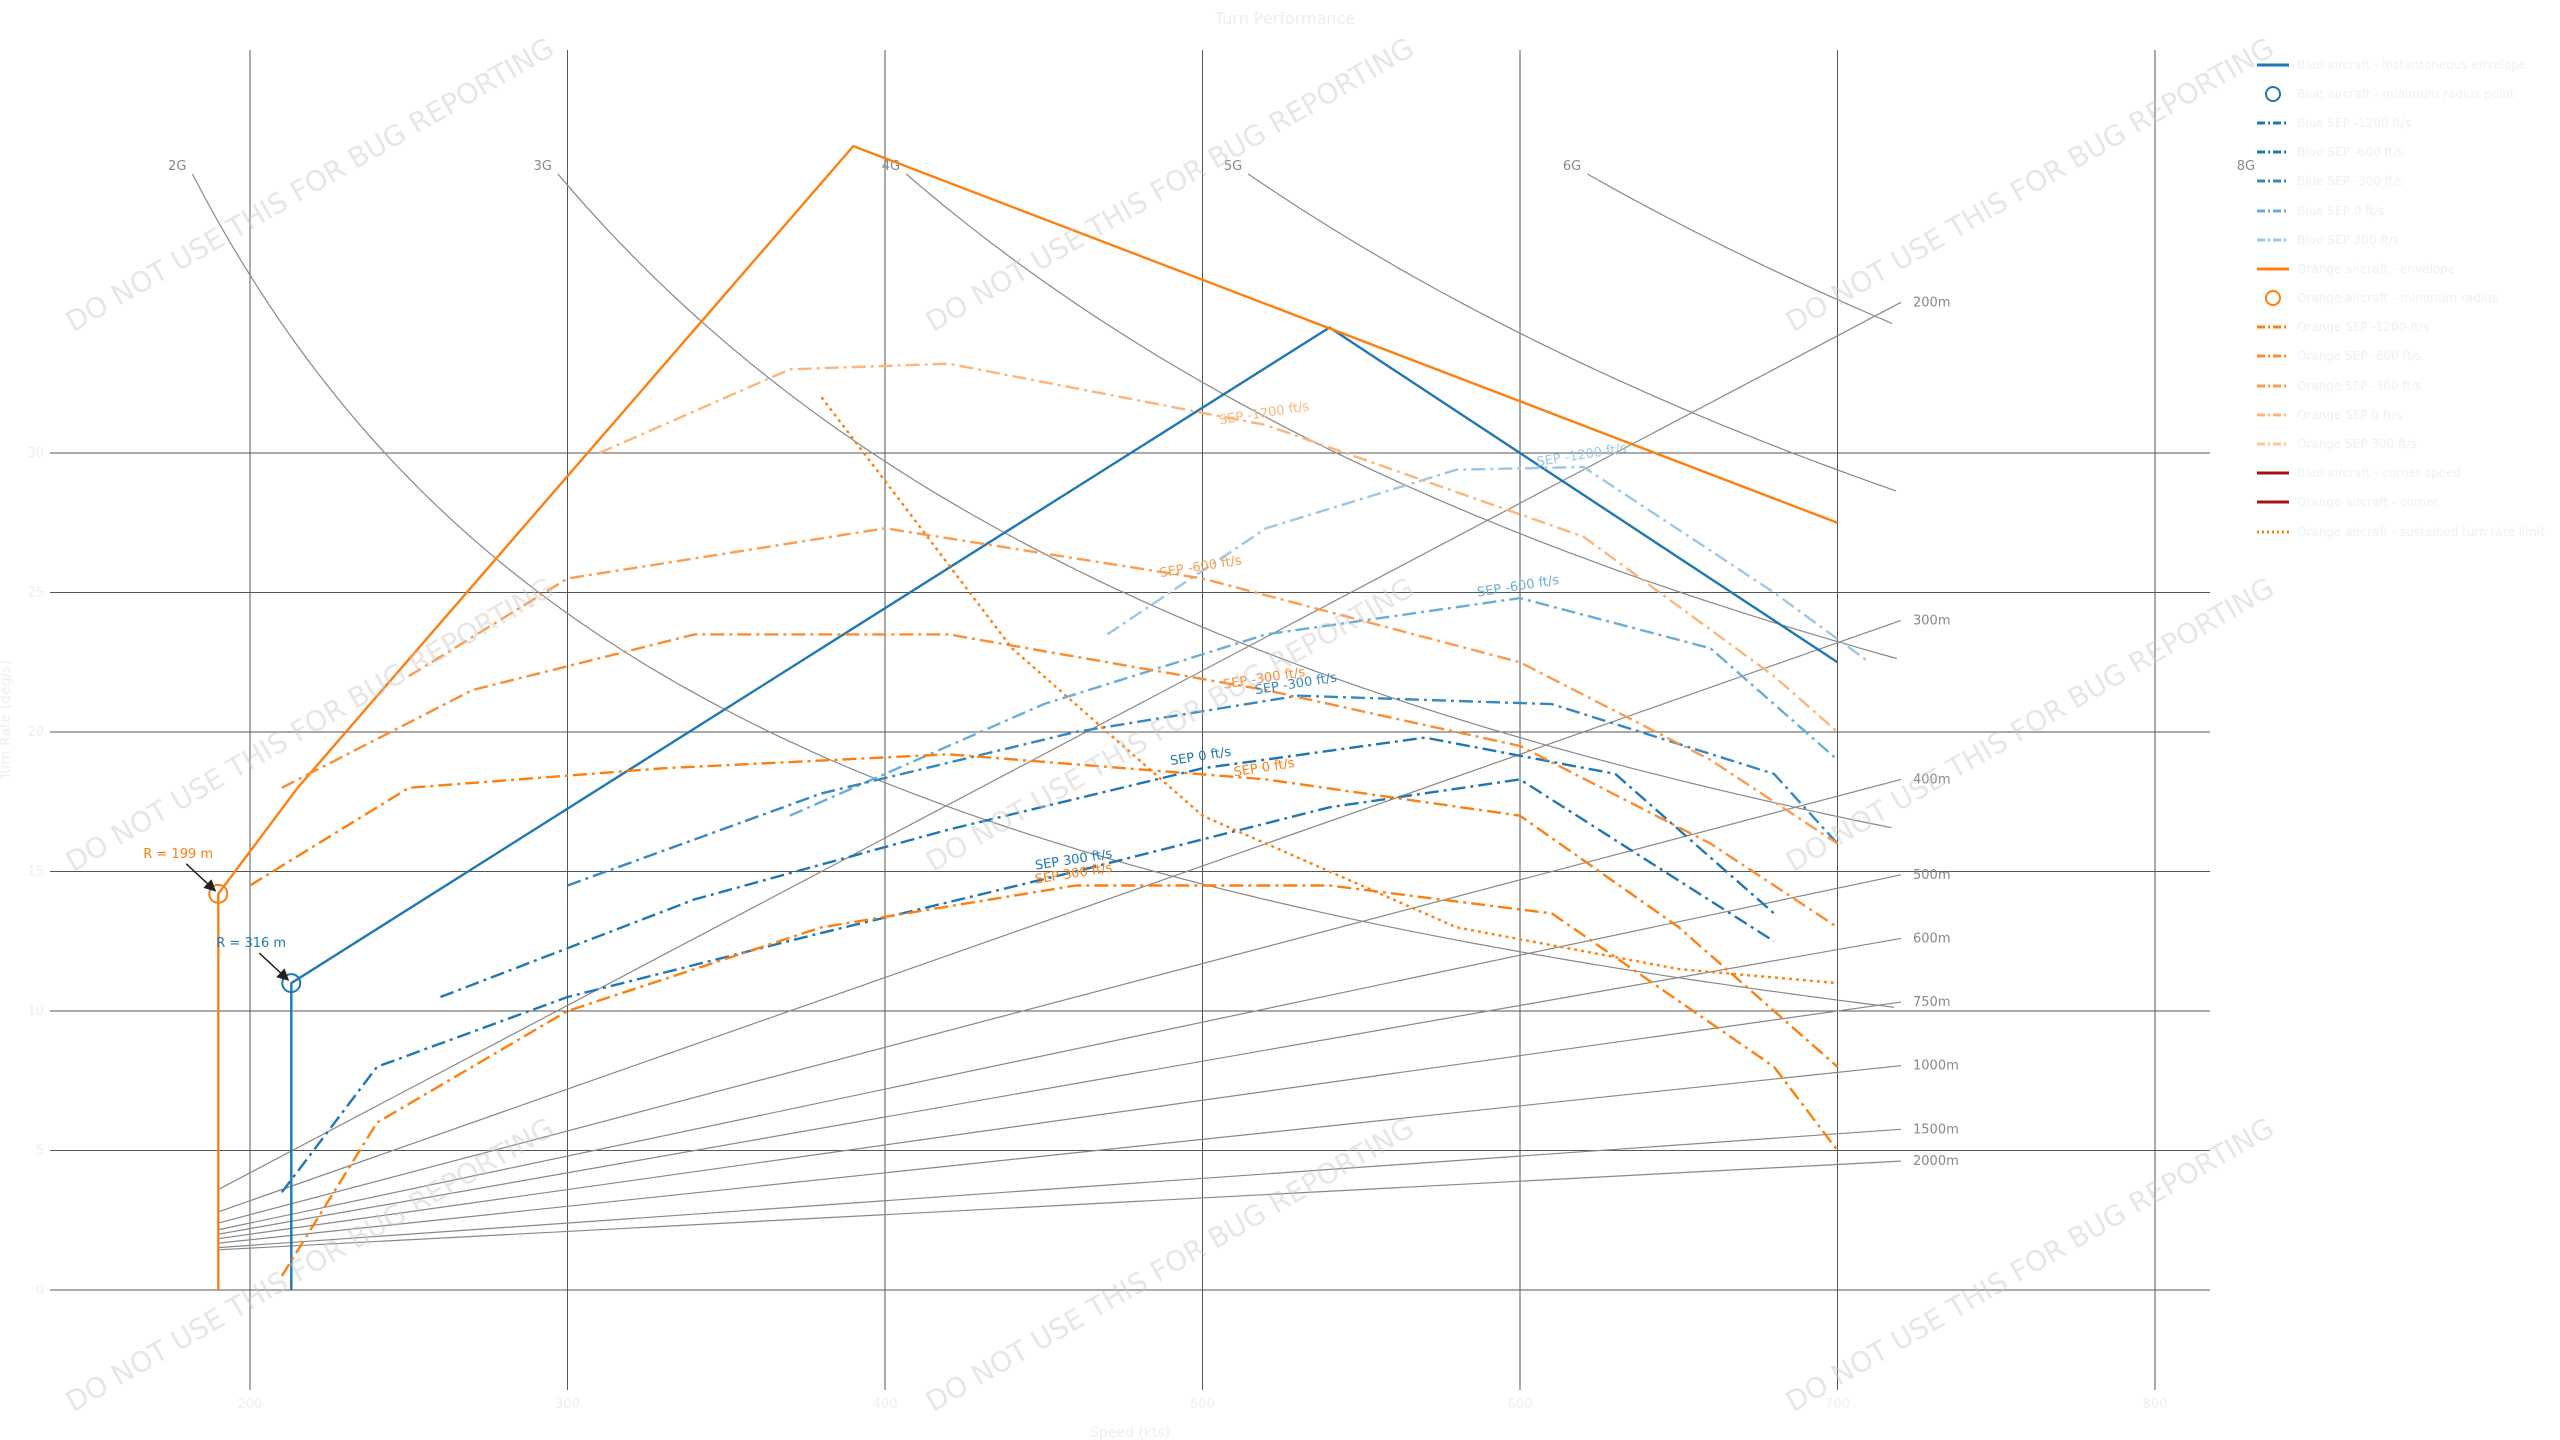 This screenshot has height=1440, width=2560. I want to click on legend-label: Orange SEP 0 ft/s, so click(2349, 414).